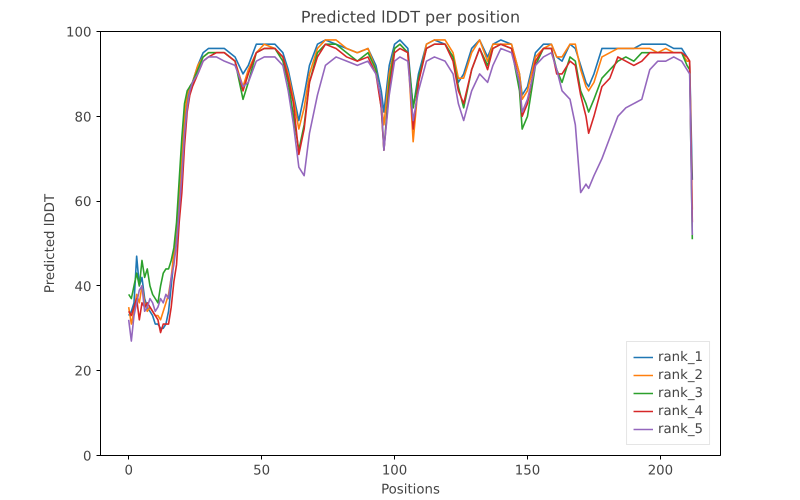  Describe the element at coordinates (261, 471) in the screenshot. I see `x-tick-label: 50` at that location.